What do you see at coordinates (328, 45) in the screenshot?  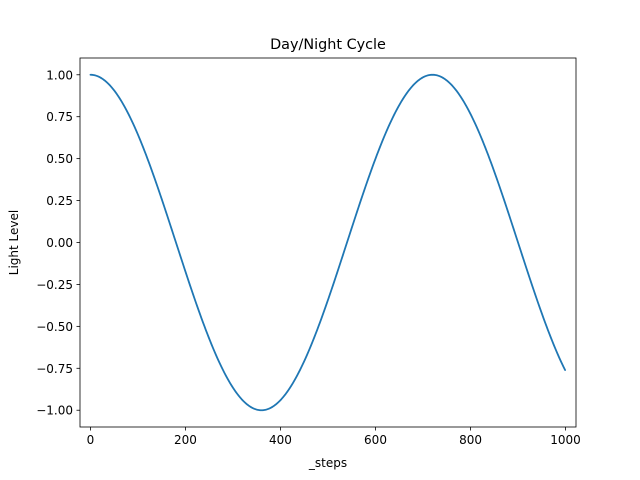 I see `chart-title: Day/Night Cycle` at bounding box center [328, 45].